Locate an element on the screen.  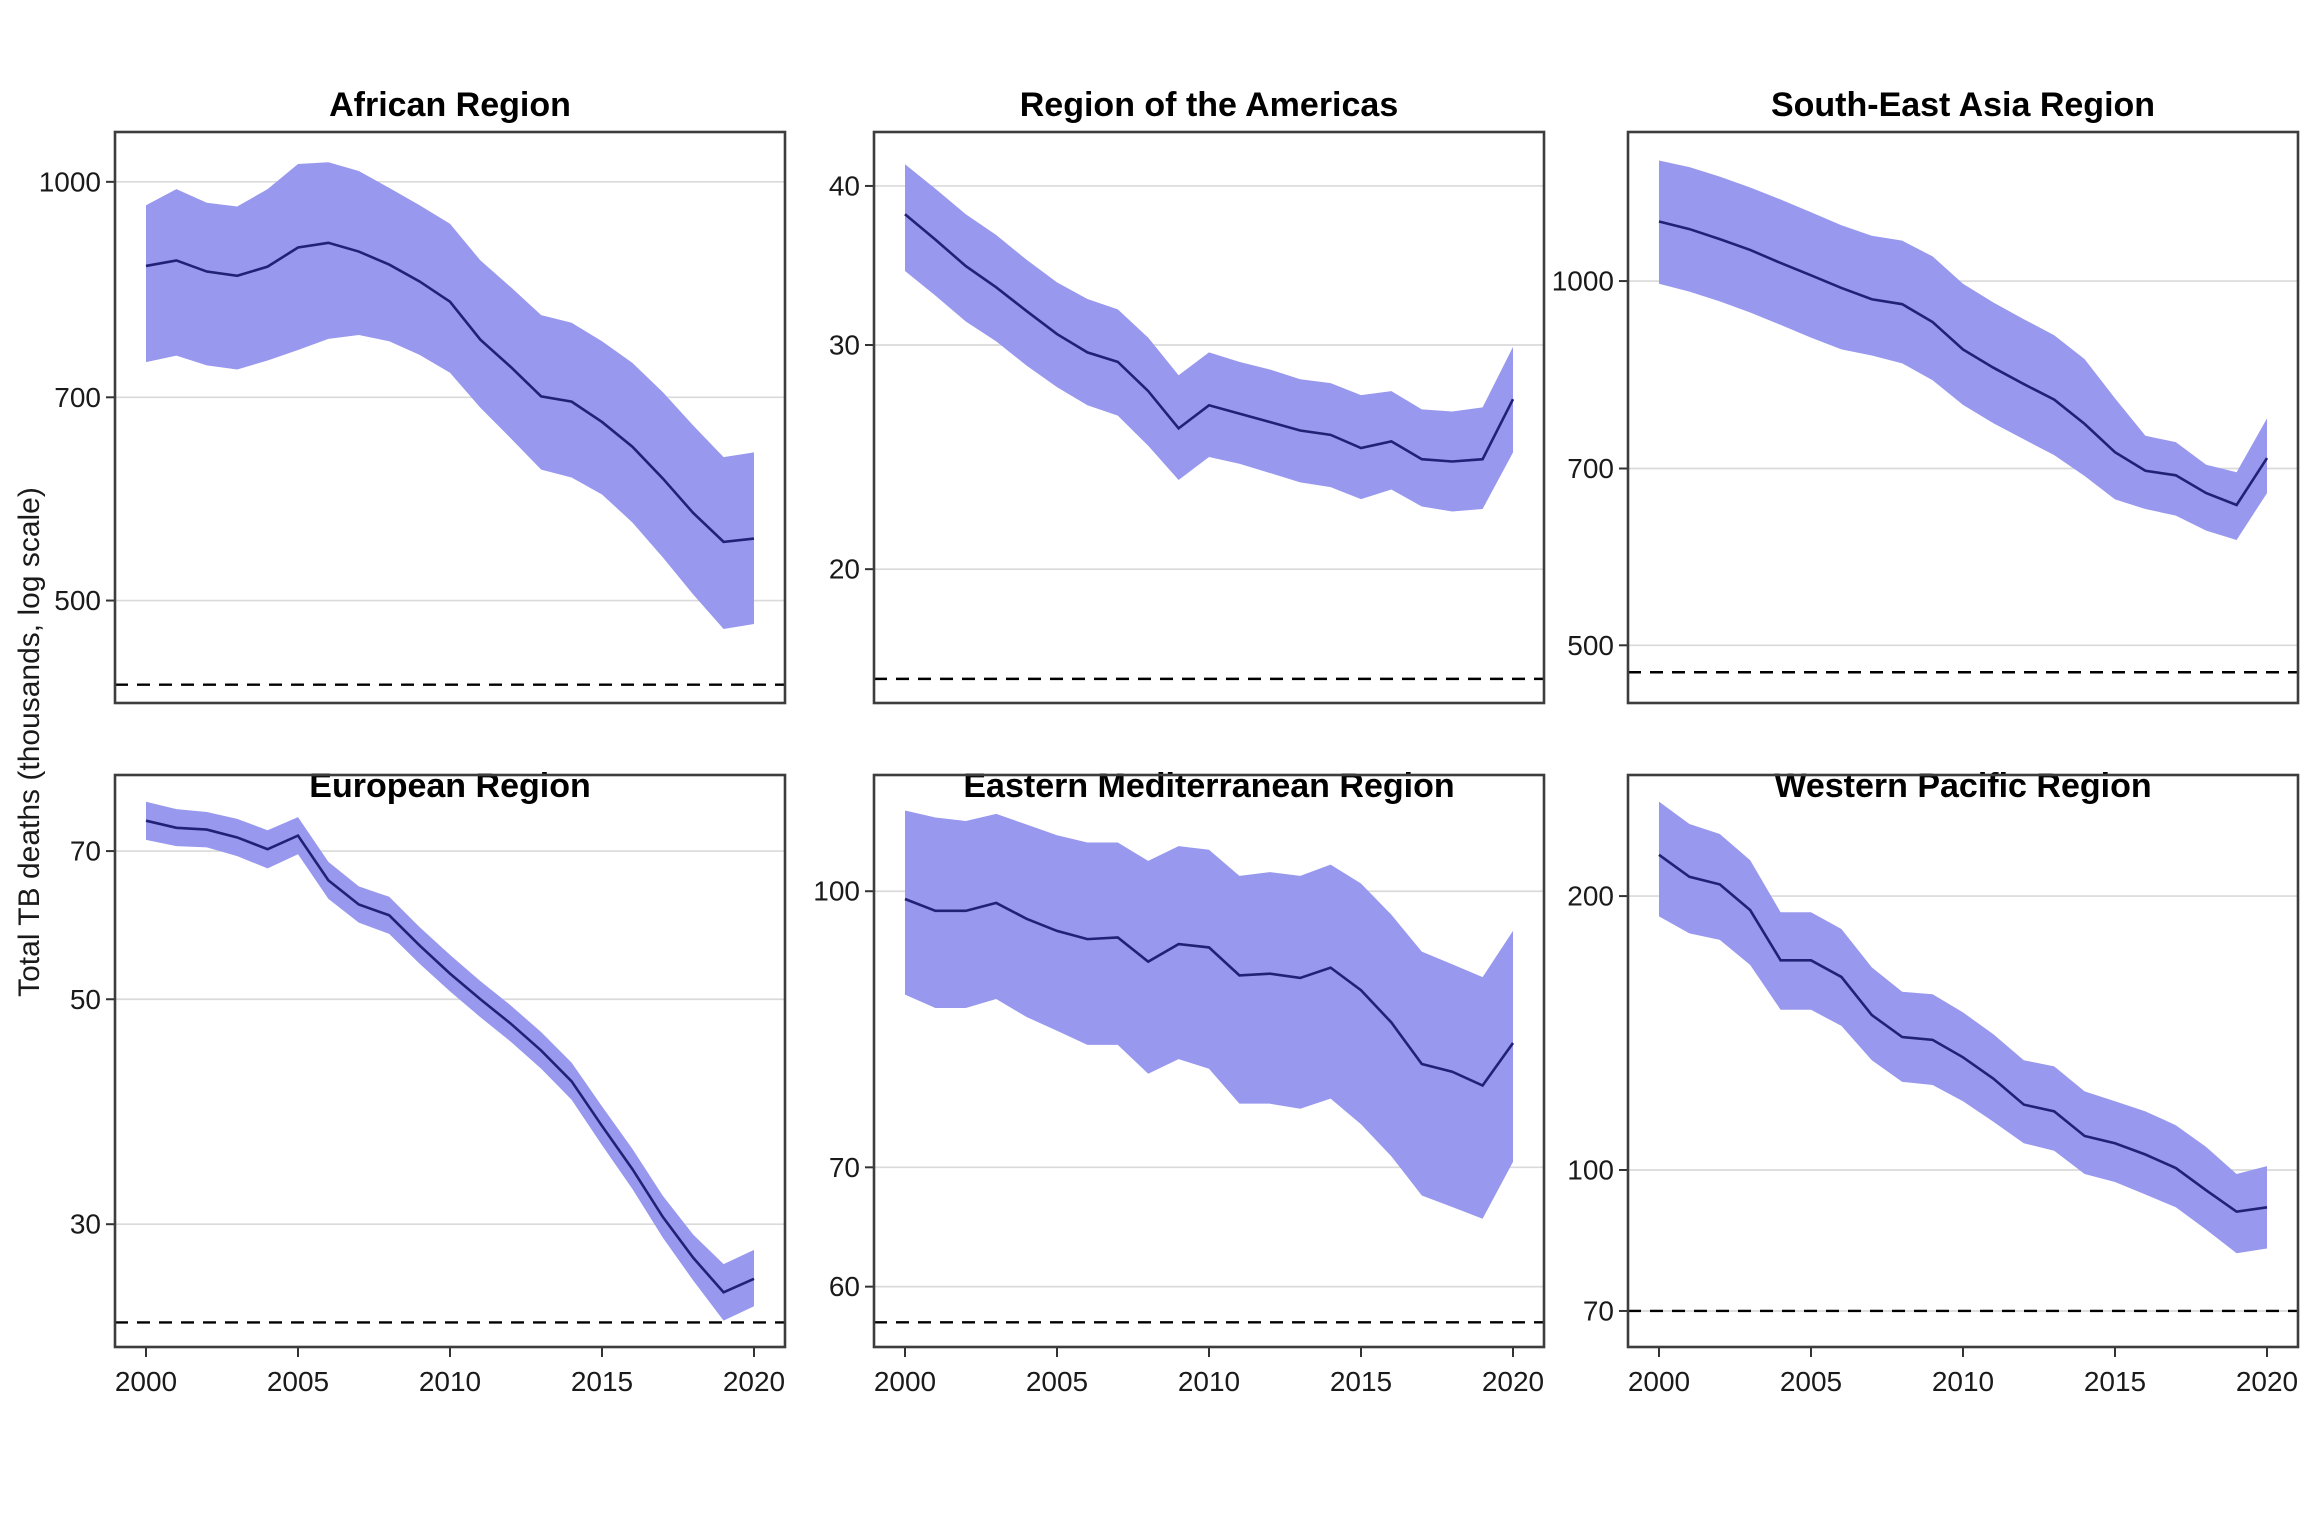
panel-title: South-East Asia Region is located at coordinates (1963, 105).